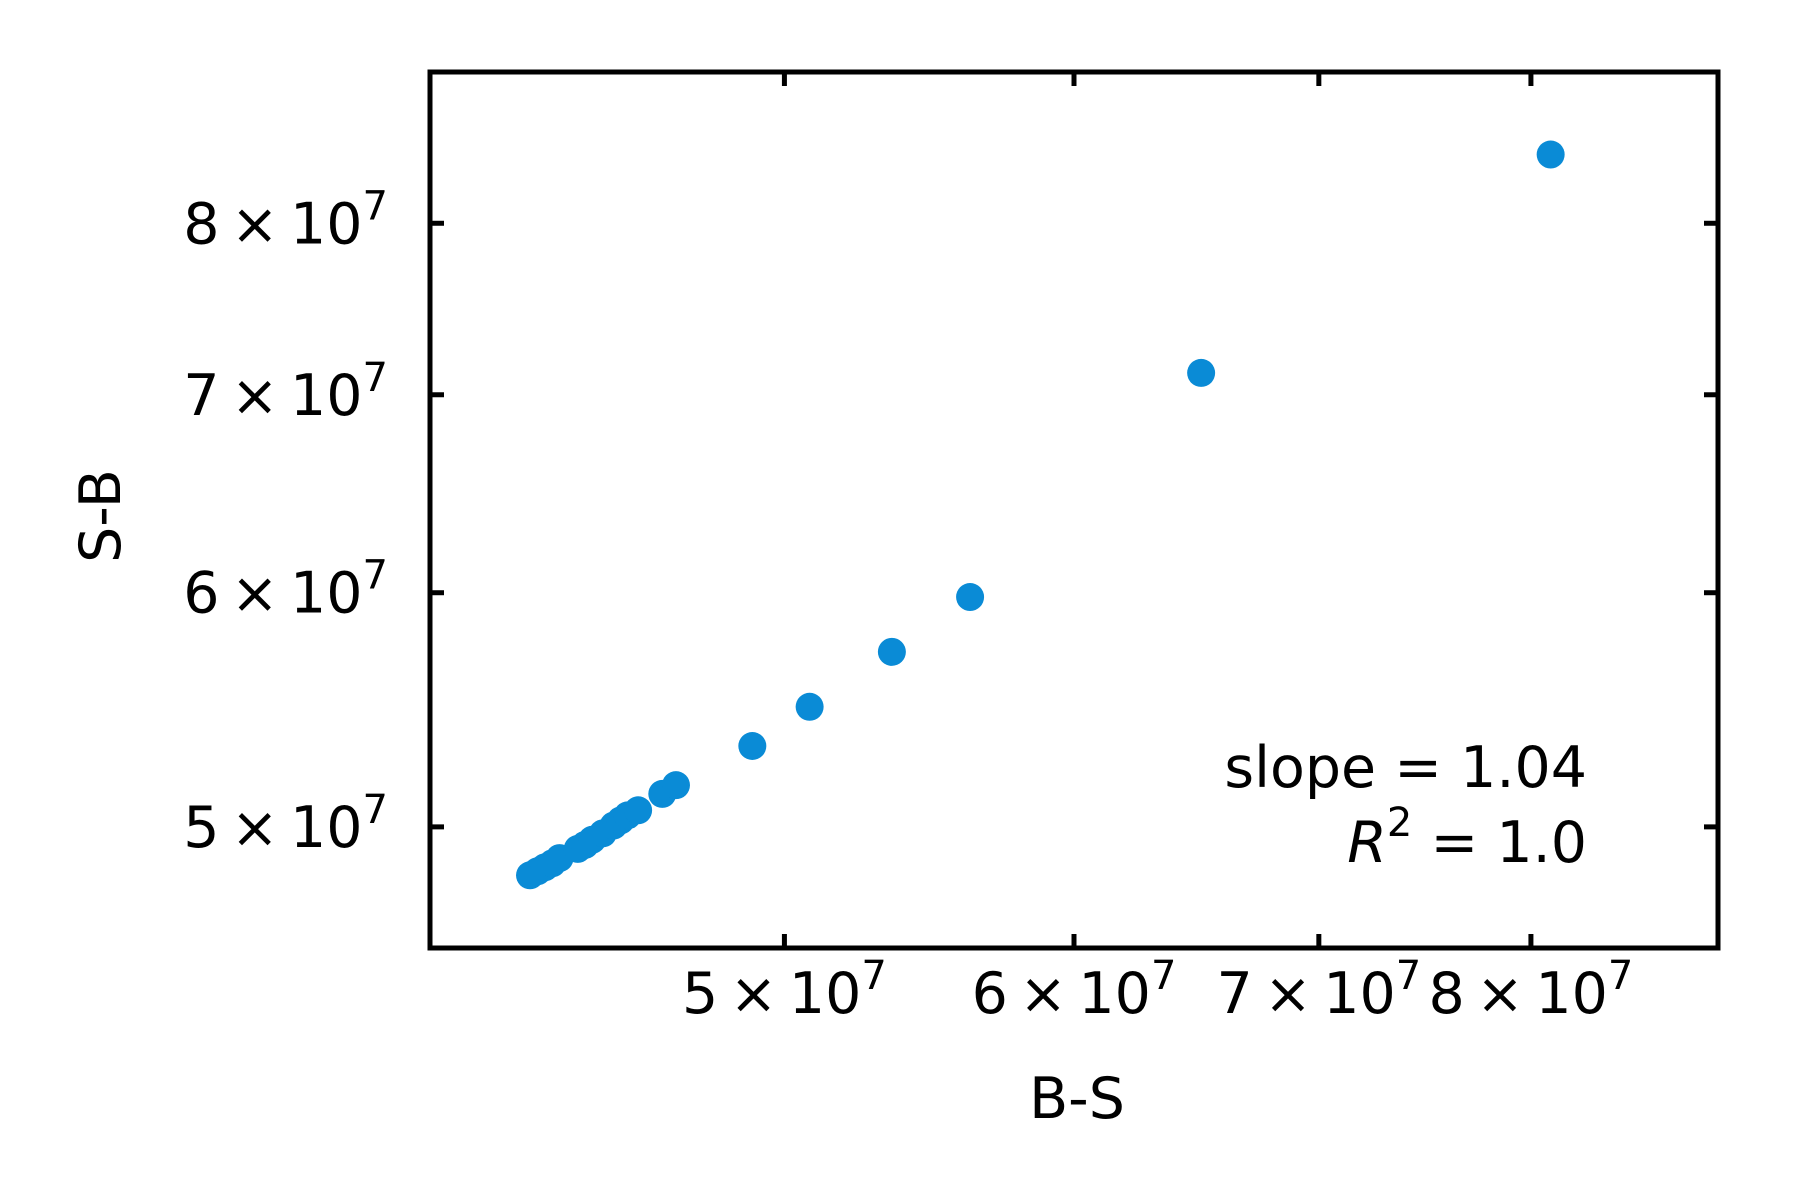 This screenshot has height=1200, width=1800. I want to click on y-tick-label: 7 × 10⁷, so click(285, 392).